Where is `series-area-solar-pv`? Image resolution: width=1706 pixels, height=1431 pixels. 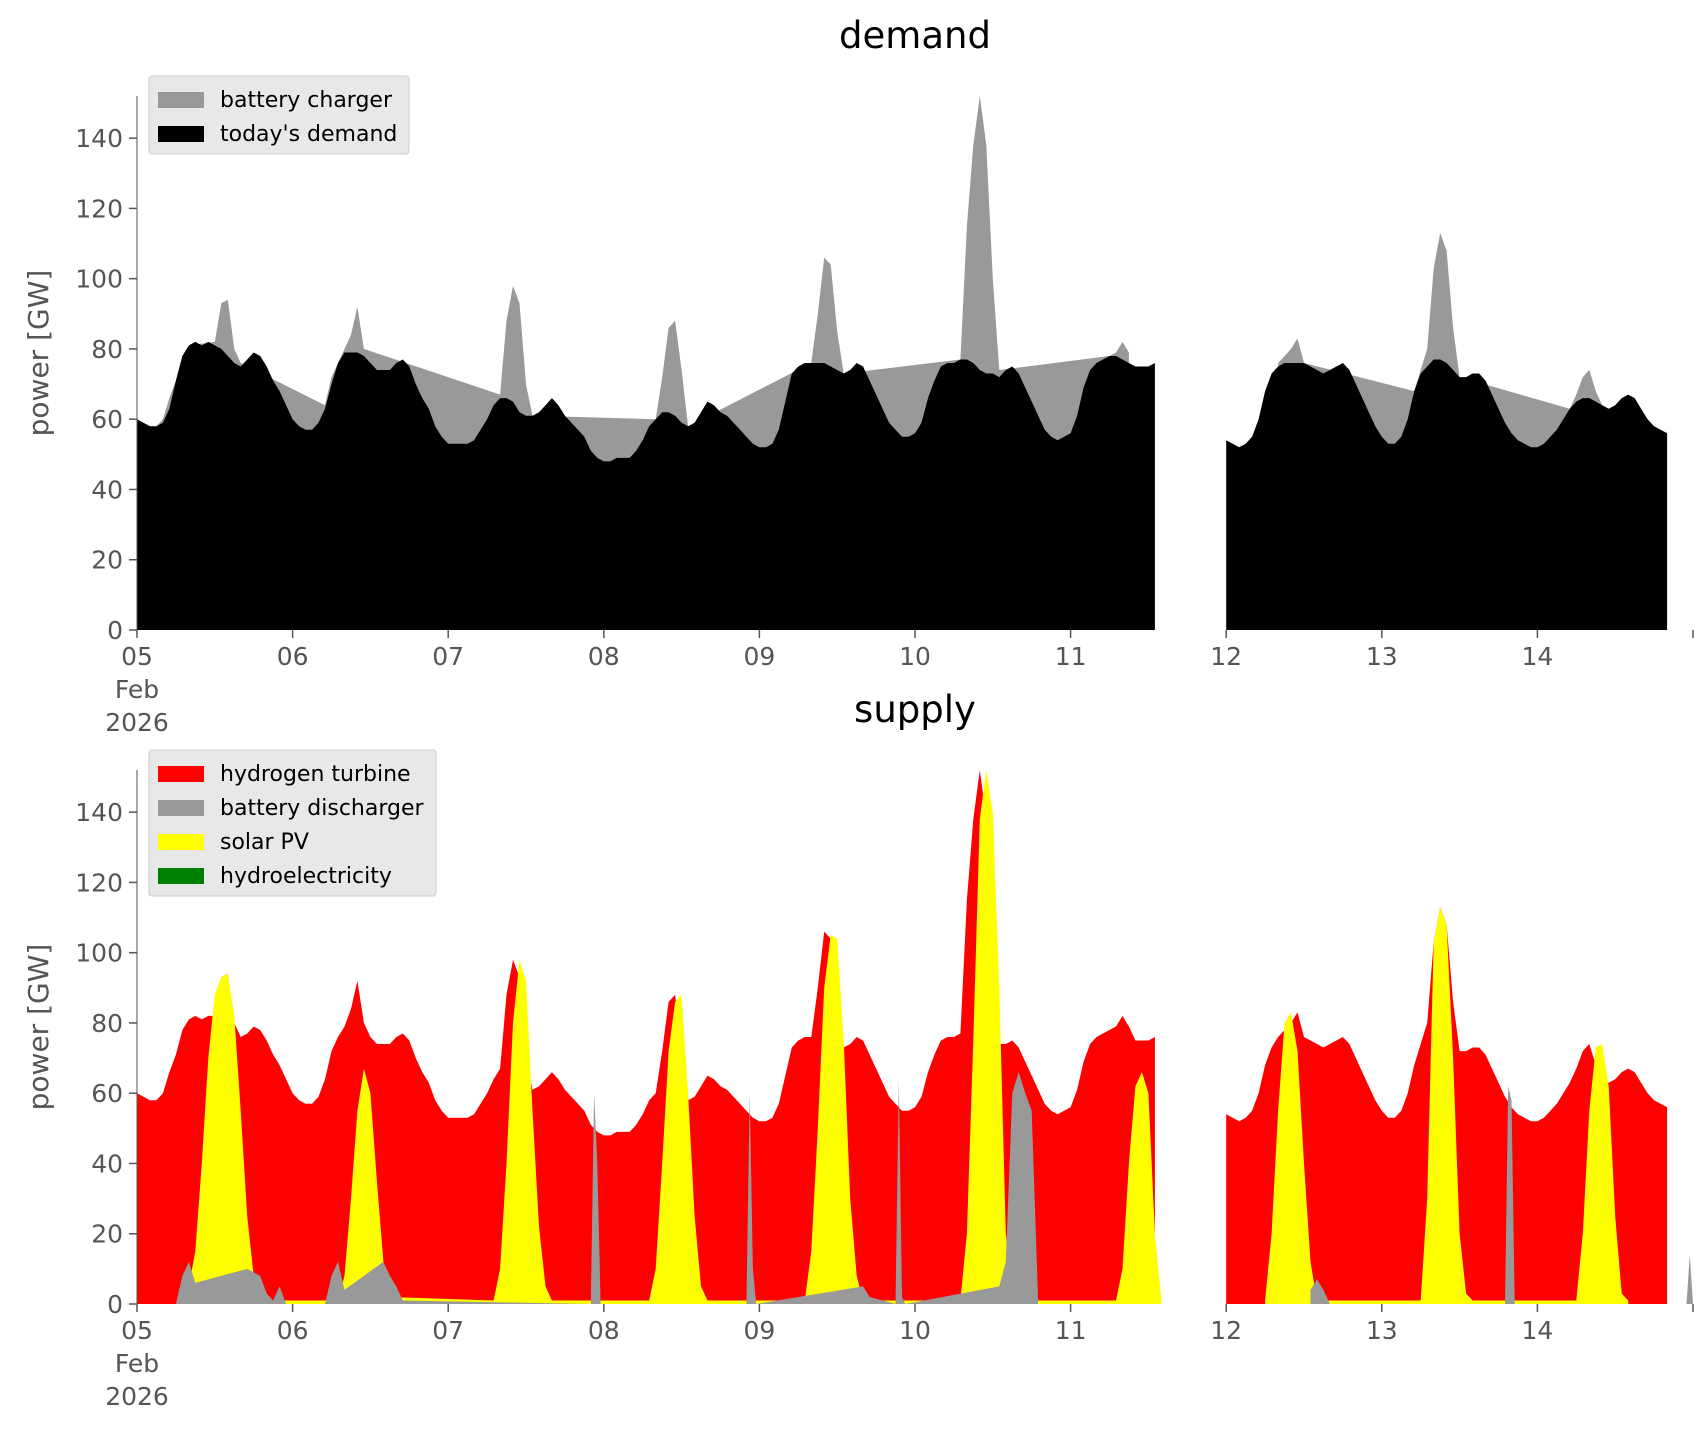 series-area-solar-pv is located at coordinates (1447, 1105).